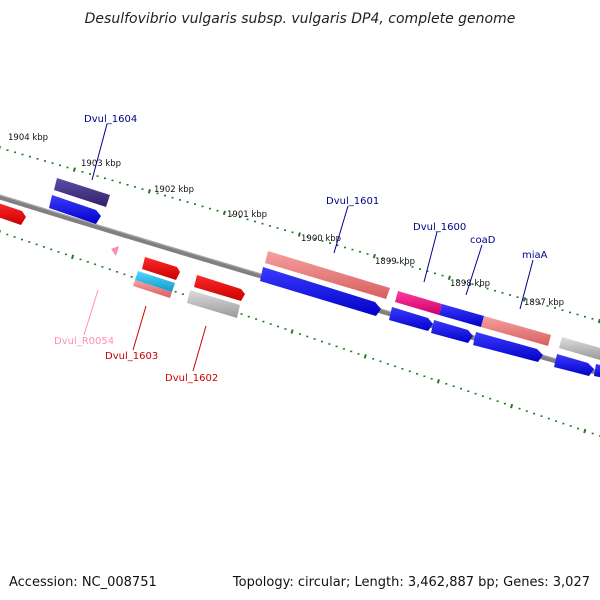 The width and height of the screenshot is (600, 600). I want to click on gene-dvul1600-magenta, so click(418, 303).